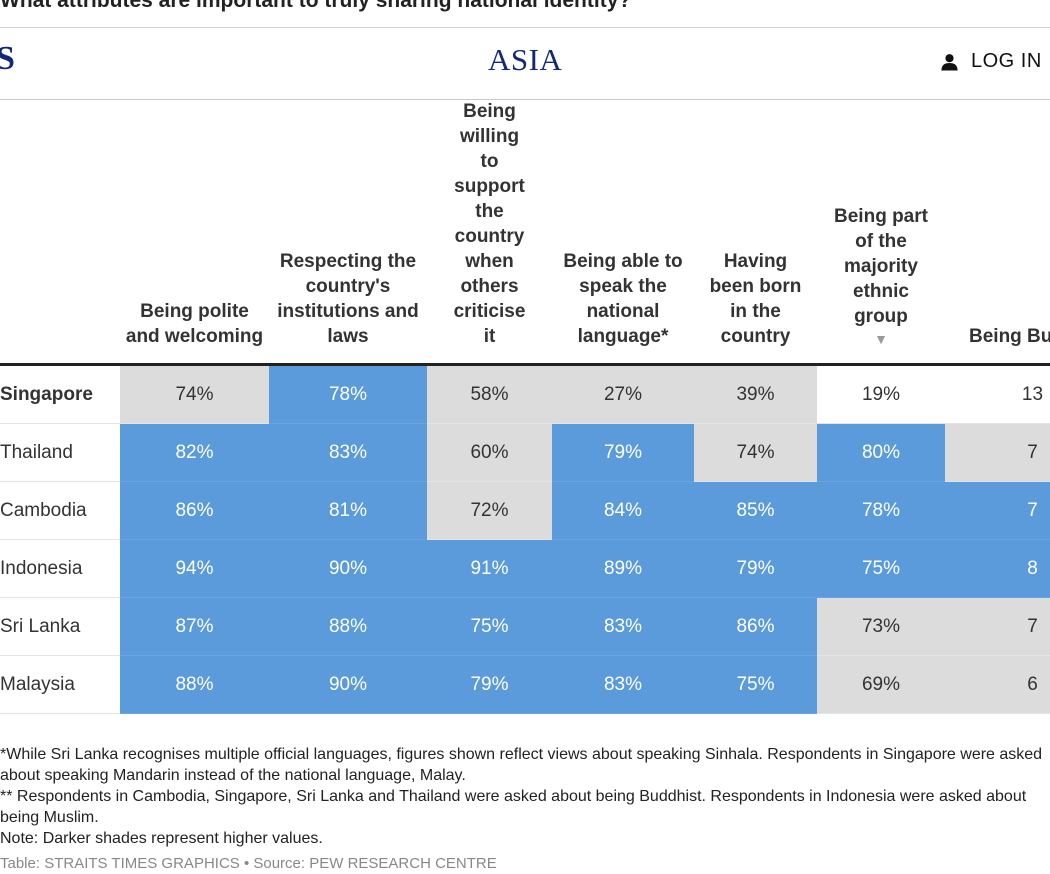 This screenshot has height=874, width=1050. What do you see at coordinates (525, 59) in the screenshot?
I see `edition-title: ASIA` at bounding box center [525, 59].